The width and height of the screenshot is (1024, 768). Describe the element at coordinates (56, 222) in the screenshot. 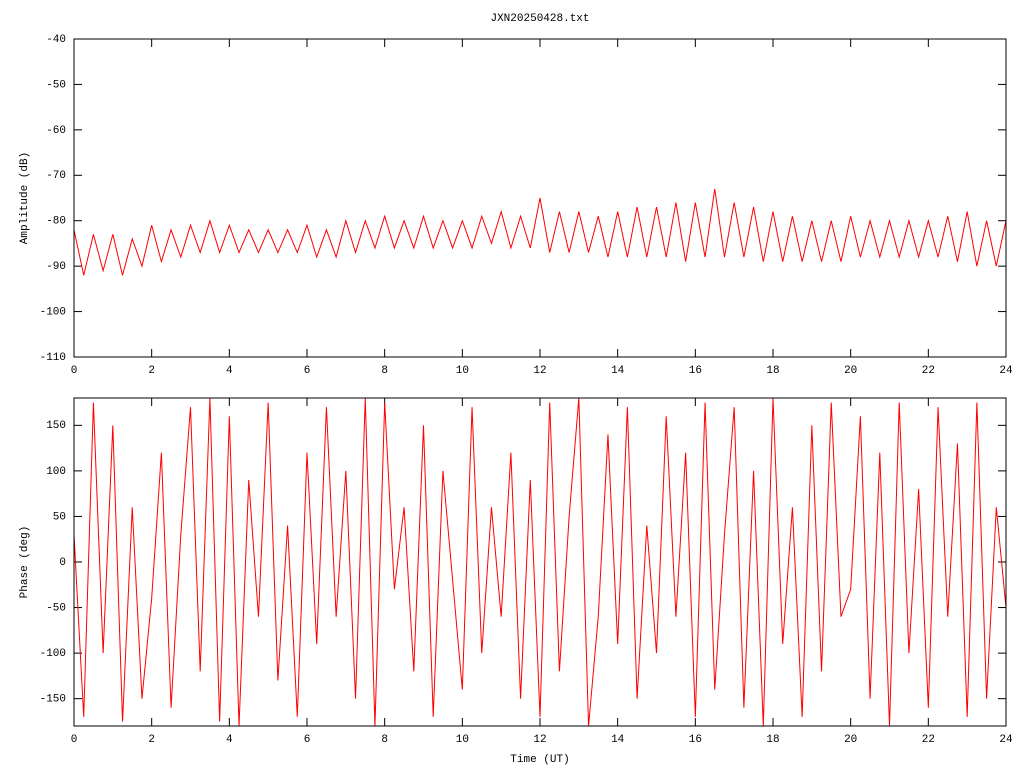

I see `y-tick-label: -80` at that location.